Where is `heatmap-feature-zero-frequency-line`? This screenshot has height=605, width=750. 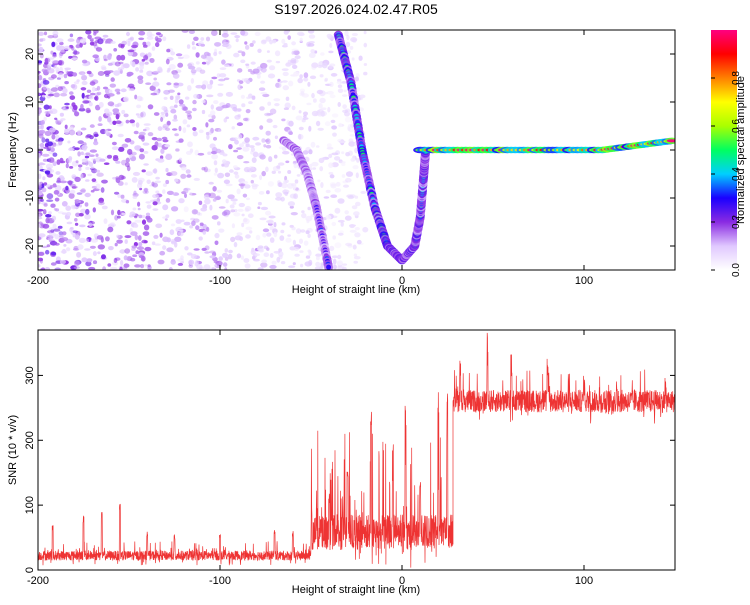 heatmap-feature-zero-frequency-line is located at coordinates (544, 145).